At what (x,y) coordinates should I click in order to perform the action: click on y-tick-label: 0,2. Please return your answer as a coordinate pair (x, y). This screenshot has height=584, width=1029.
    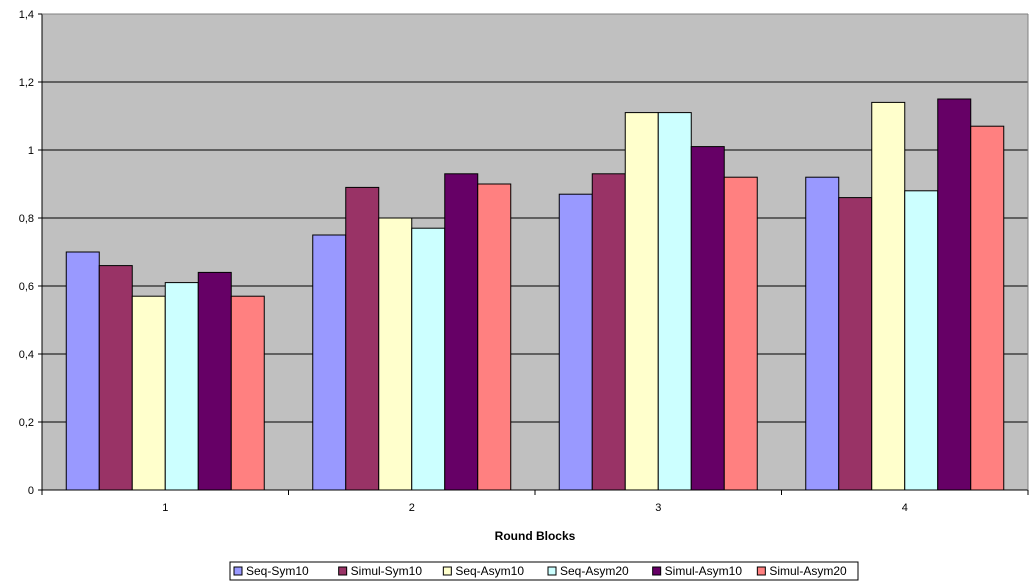
    Looking at the image, I should click on (26, 423).